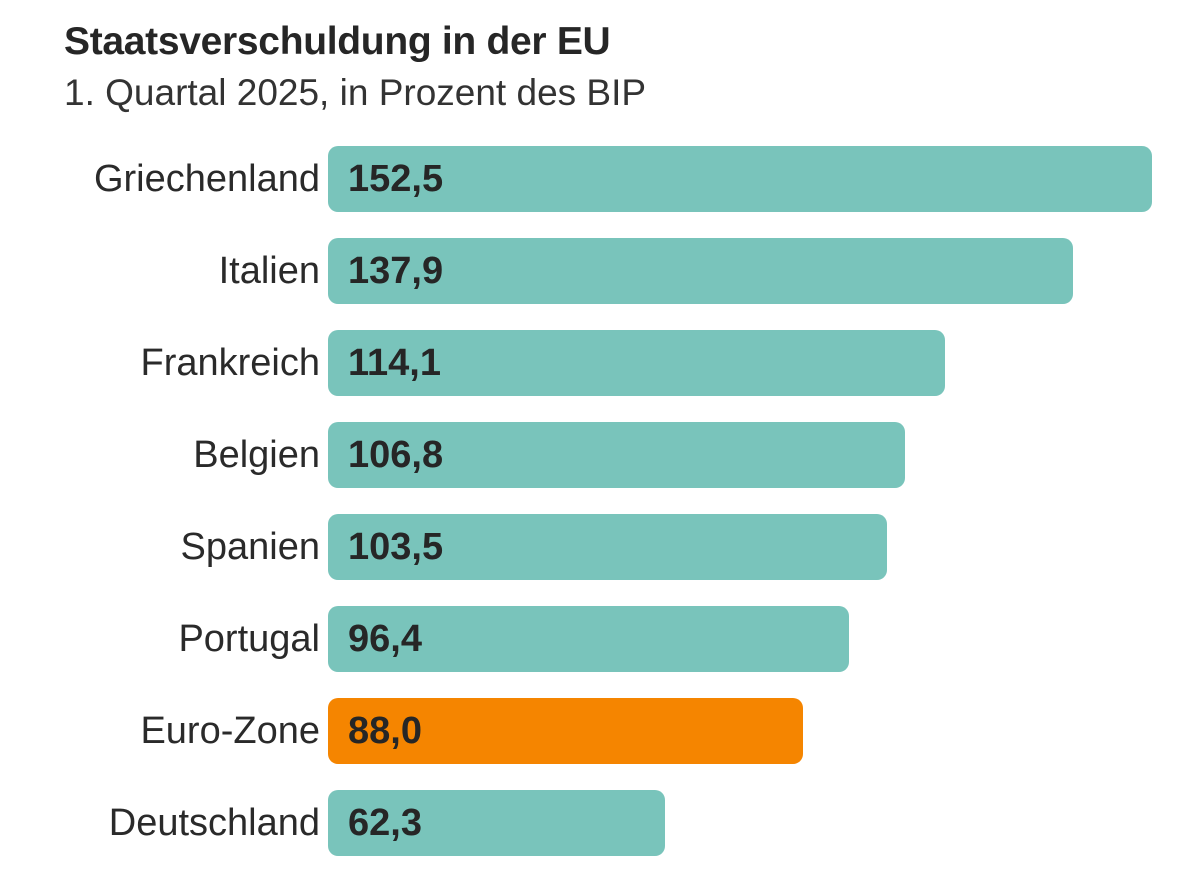  I want to click on chart-subtitle: 1. Quartal 2025, in Prozent des BIP, so click(355, 92).